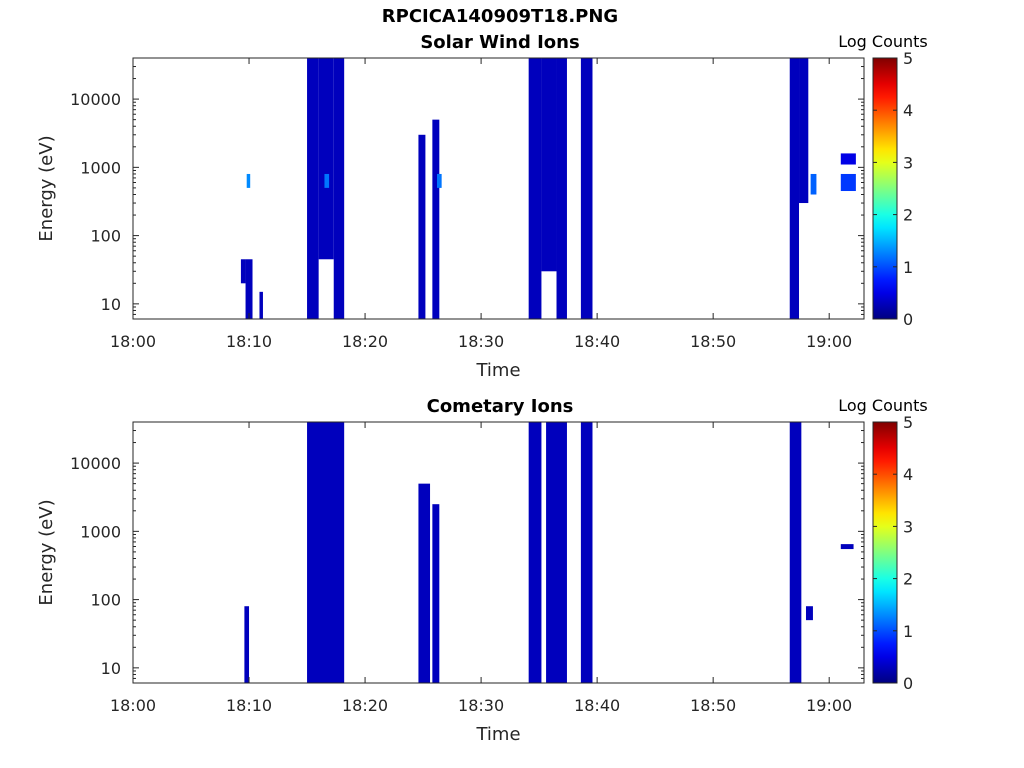 This screenshot has height=768, width=1024. Describe the element at coordinates (500, 16) in the screenshot. I see `figure-title: RPCICA140909T18.PNG` at that location.